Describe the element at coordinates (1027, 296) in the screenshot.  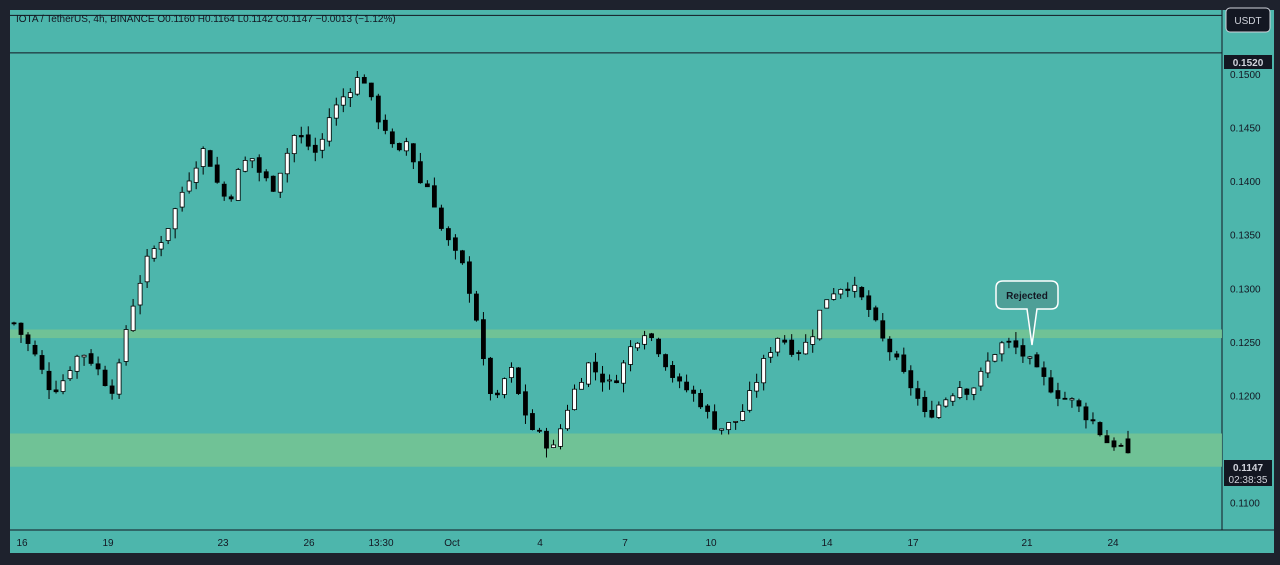
I see `callout-text: Rejected` at that location.